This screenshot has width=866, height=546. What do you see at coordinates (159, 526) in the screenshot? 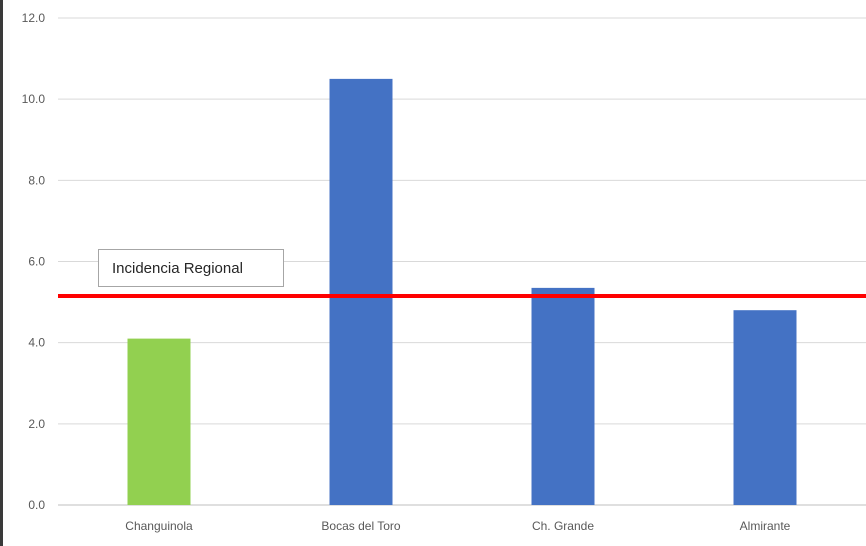
I see `x-tick-label-0: Changuinola` at bounding box center [159, 526].